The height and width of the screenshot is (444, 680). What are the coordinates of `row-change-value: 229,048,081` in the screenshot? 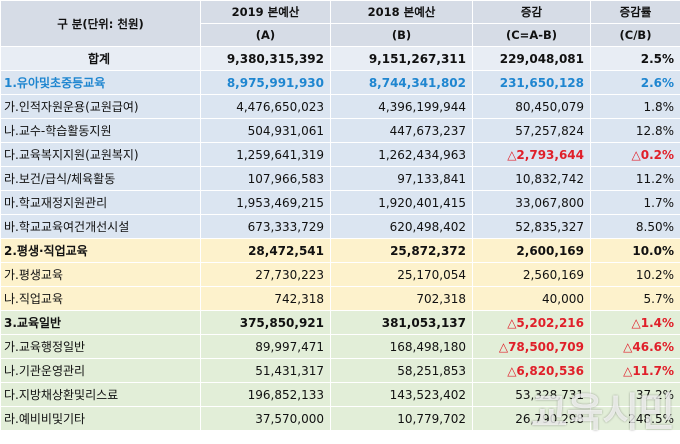 It's located at (531, 58).